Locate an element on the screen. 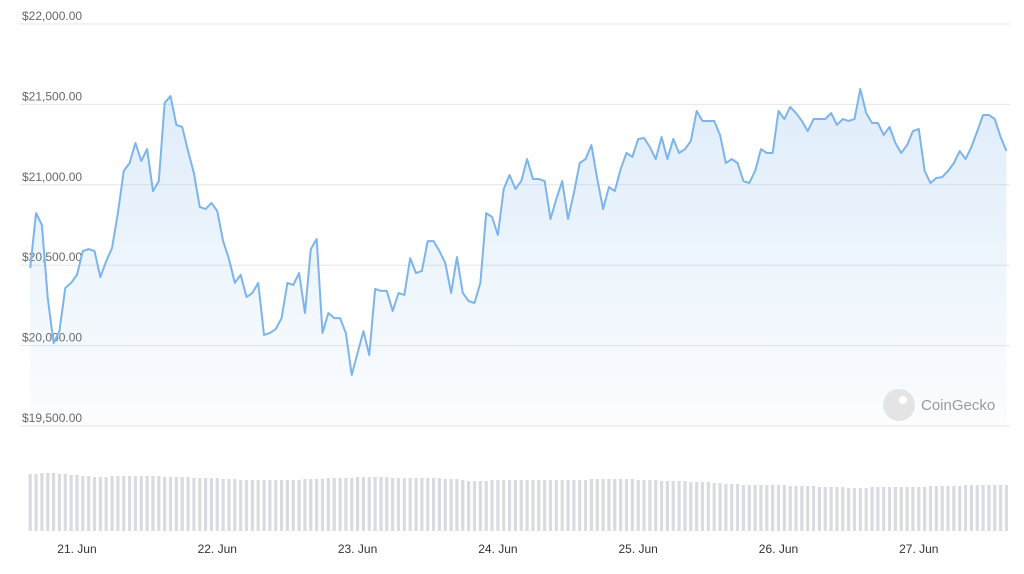 Image resolution: width=1024 pixels, height=574 pixels. x-tick-label: 26. Jun is located at coordinates (778, 549).